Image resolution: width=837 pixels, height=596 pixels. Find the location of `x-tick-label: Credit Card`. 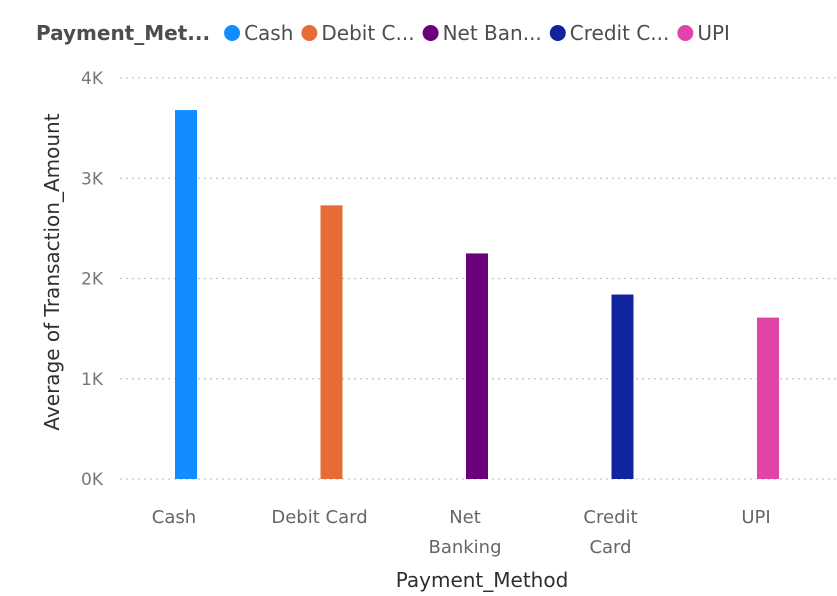

x-tick-label: Credit Card is located at coordinates (610, 532).